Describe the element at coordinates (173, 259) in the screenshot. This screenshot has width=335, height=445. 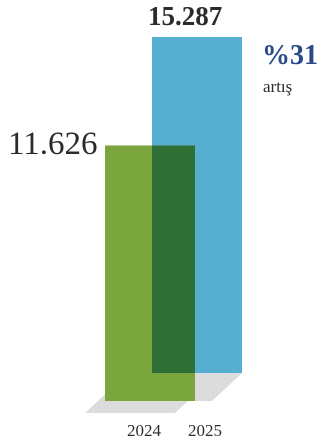
I see `bar-overlap-region` at that location.